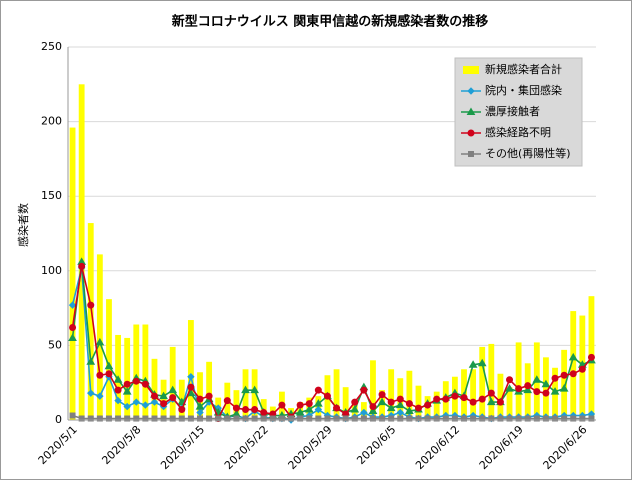  I want to click on chart-title: 新型コロナウイルス 関東甲信越の新規感染者数の推移, so click(330, 22).